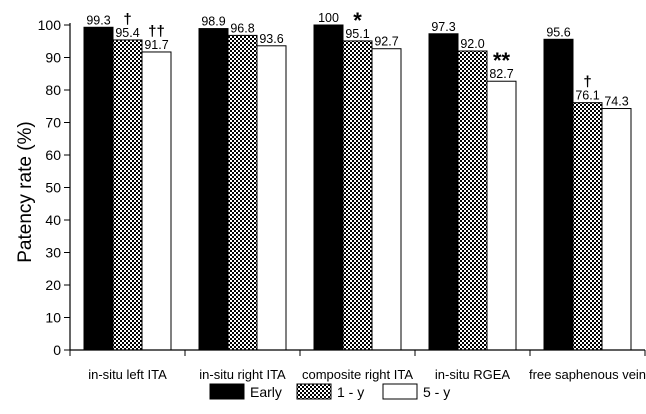 This screenshot has width=646, height=414. I want to click on x-tick-label-4: free saphenous vein, so click(587, 374).